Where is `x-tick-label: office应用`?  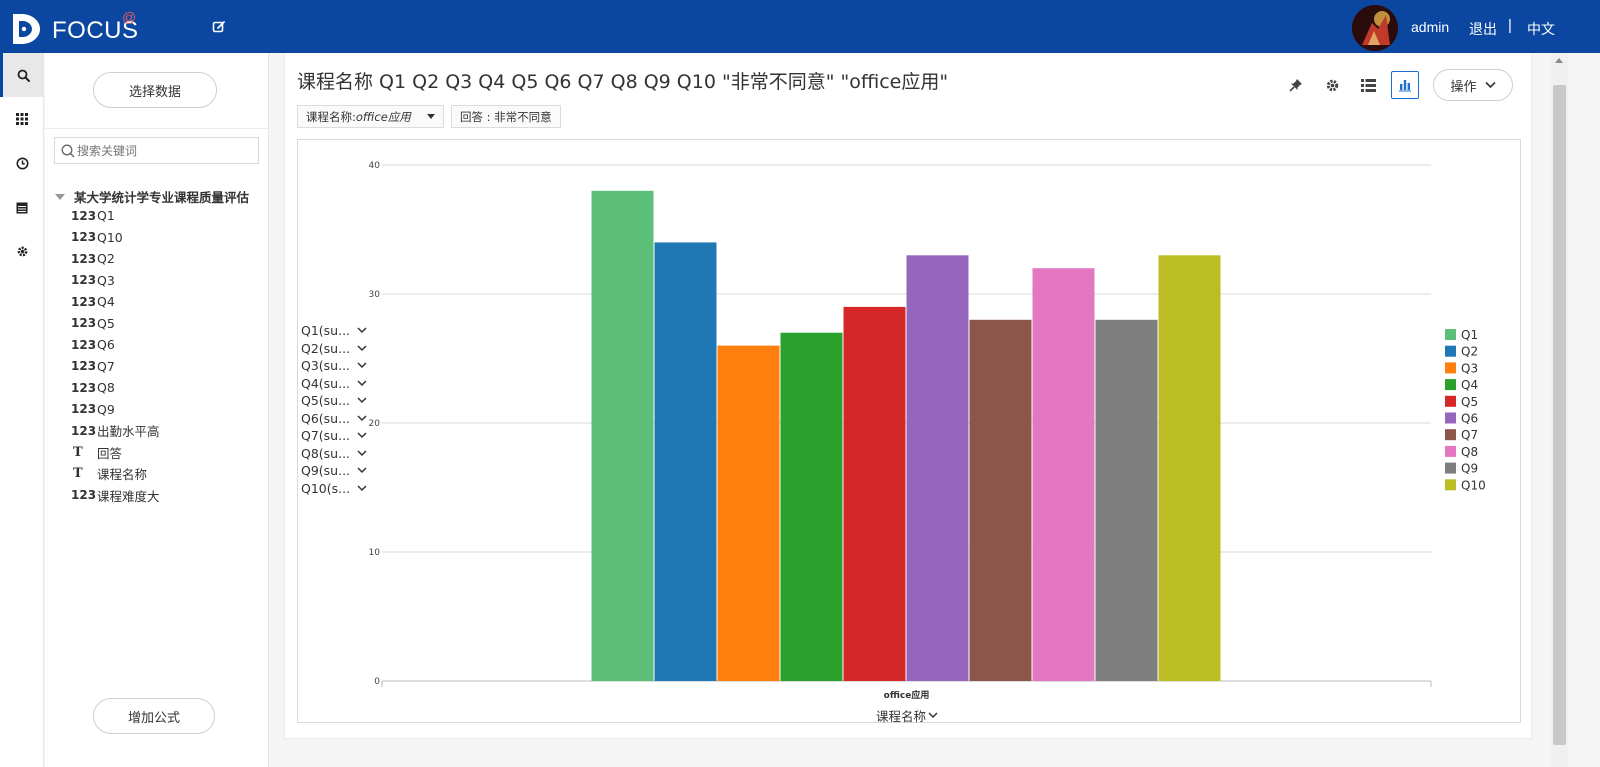
x-tick-label: office应用 is located at coordinates (907, 695).